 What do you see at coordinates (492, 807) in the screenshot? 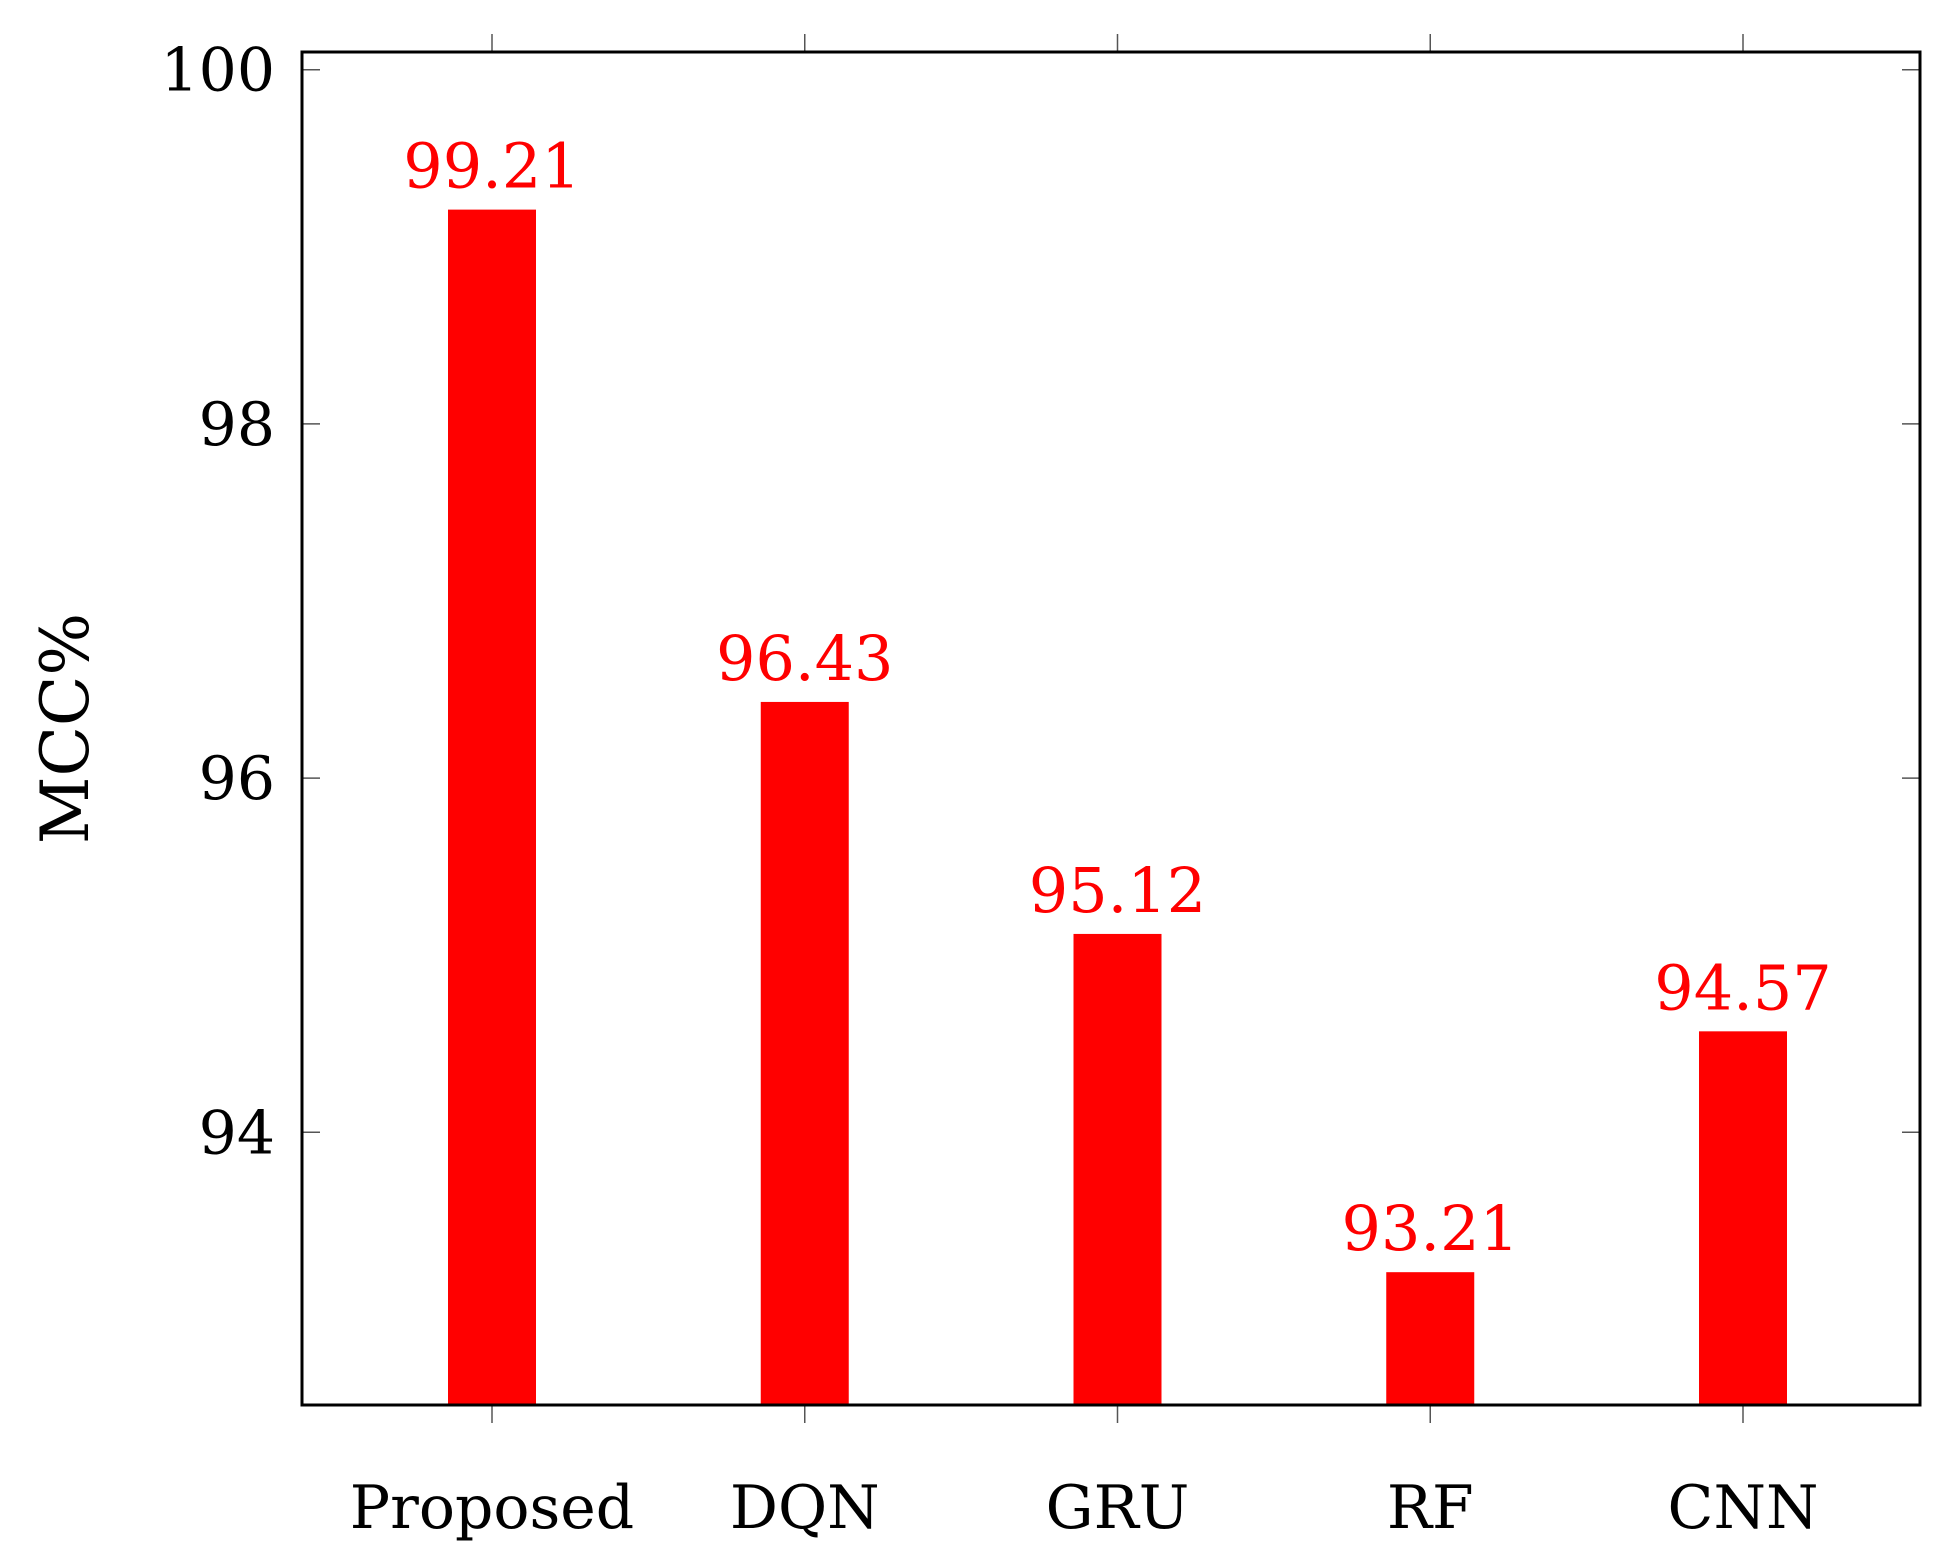
I see `bar-proposed` at bounding box center [492, 807].